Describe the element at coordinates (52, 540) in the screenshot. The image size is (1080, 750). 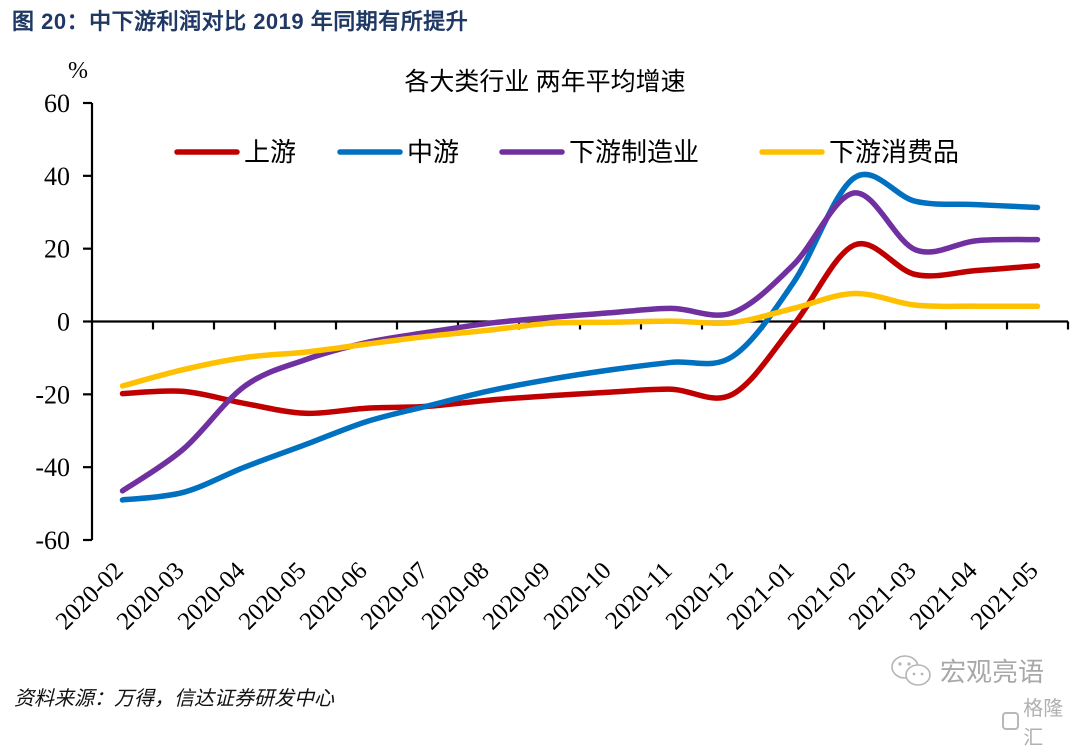
I see `y-tick-label: -60` at that location.